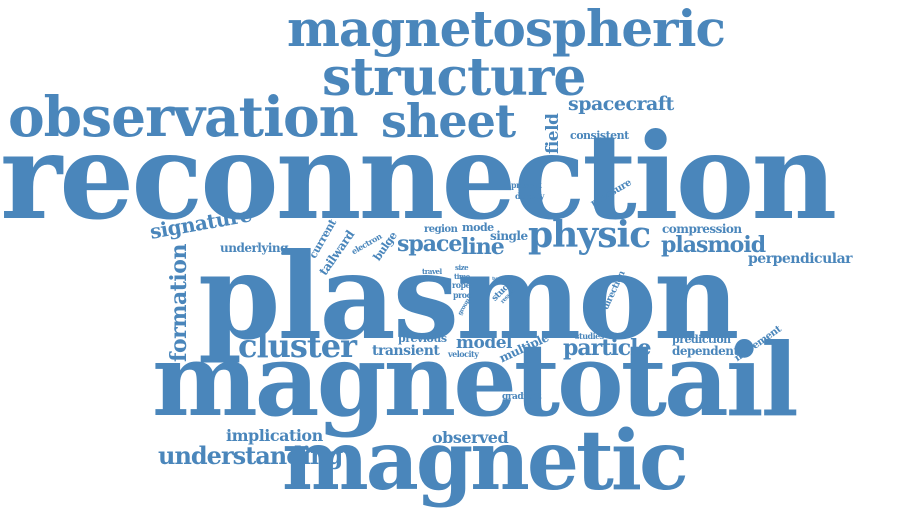 The width and height of the screenshot is (900, 526). I want to click on word-previous: previous, so click(422, 338).